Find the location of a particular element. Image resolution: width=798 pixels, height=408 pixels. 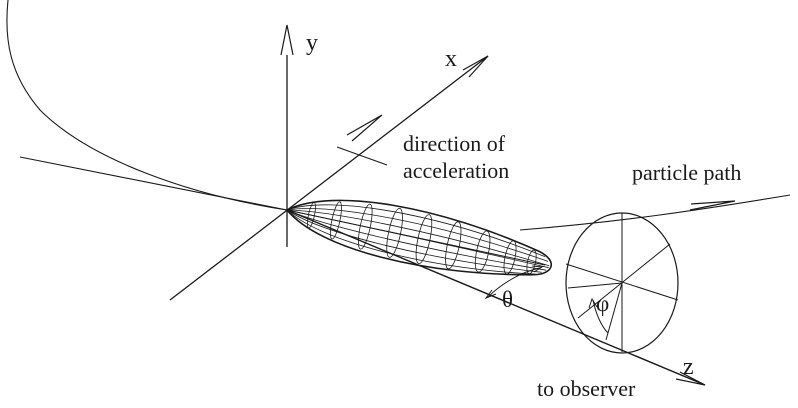

z-axis-label: z is located at coordinates (688, 367).